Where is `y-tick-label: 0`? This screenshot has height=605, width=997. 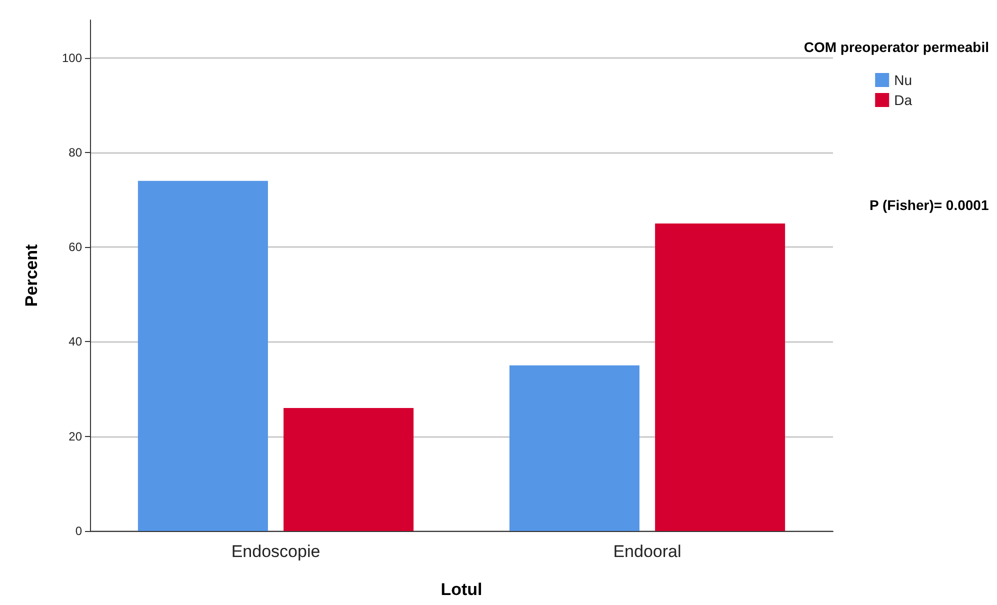
y-tick-label: 0 is located at coordinates (78, 531).